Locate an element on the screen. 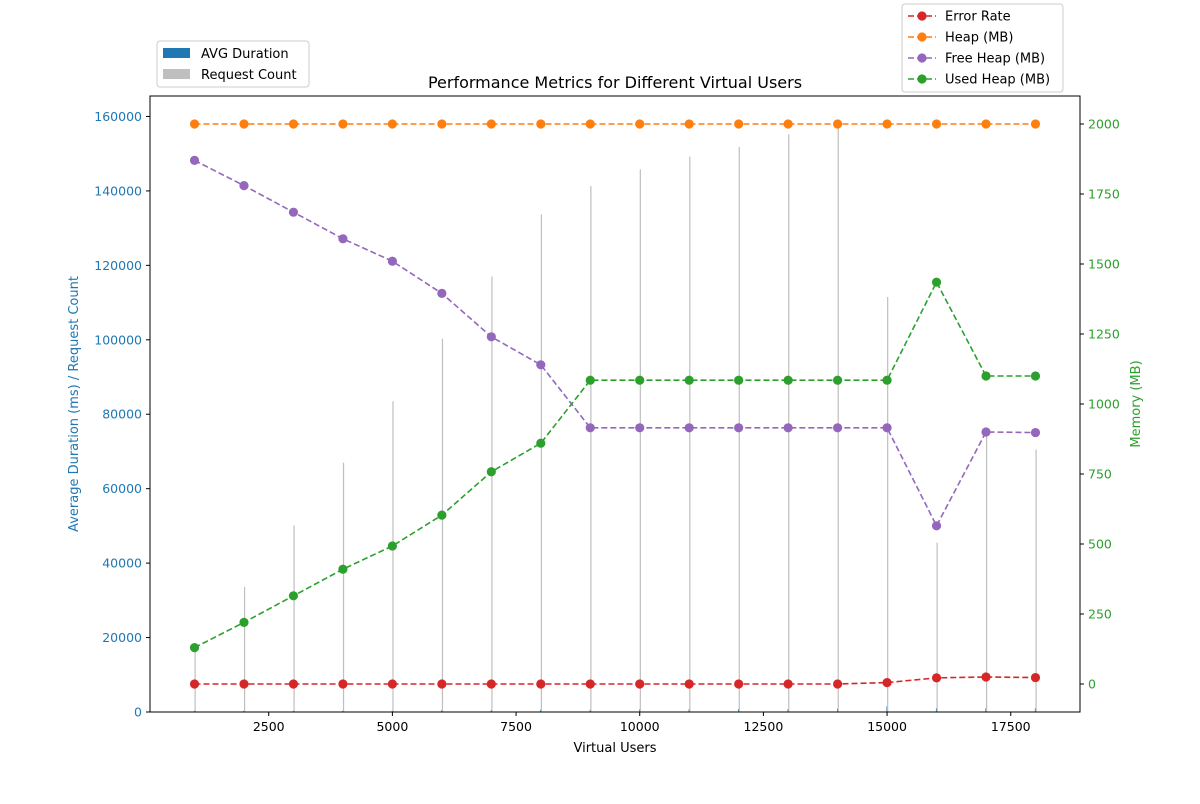 Image resolution: width=1200 pixels, height=804 pixels. series-line-error-rate is located at coordinates (615, 680).